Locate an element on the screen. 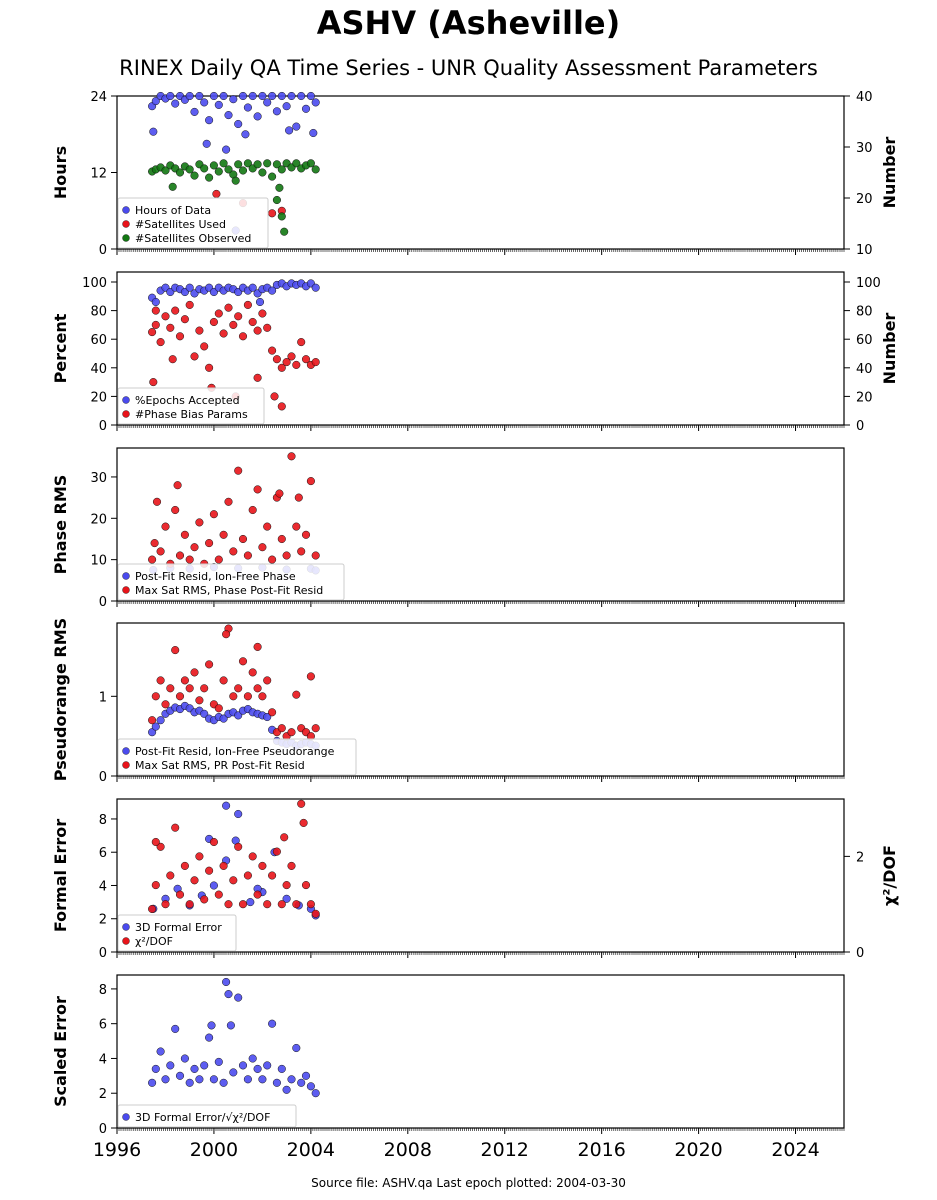 The width and height of the screenshot is (937, 1200). y-axis-label: Phase RMS is located at coordinates (60, 525).